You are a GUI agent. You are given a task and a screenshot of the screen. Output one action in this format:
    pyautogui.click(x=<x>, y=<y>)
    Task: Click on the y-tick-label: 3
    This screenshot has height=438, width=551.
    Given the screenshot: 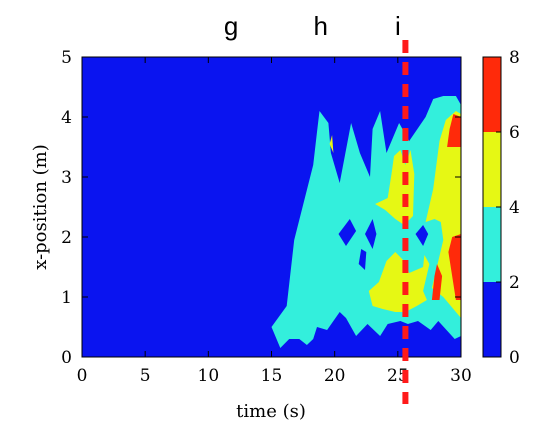 What is the action you would take?
    pyautogui.click(x=66, y=178)
    